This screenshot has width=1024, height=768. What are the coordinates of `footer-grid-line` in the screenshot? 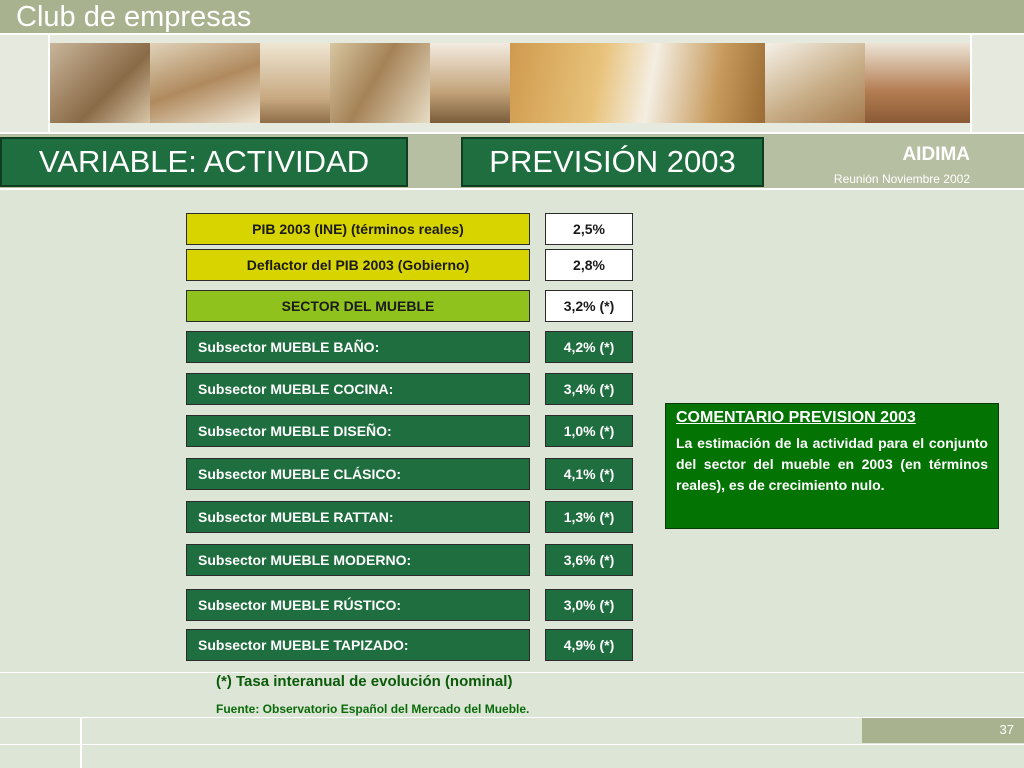 It's located at (81, 742).